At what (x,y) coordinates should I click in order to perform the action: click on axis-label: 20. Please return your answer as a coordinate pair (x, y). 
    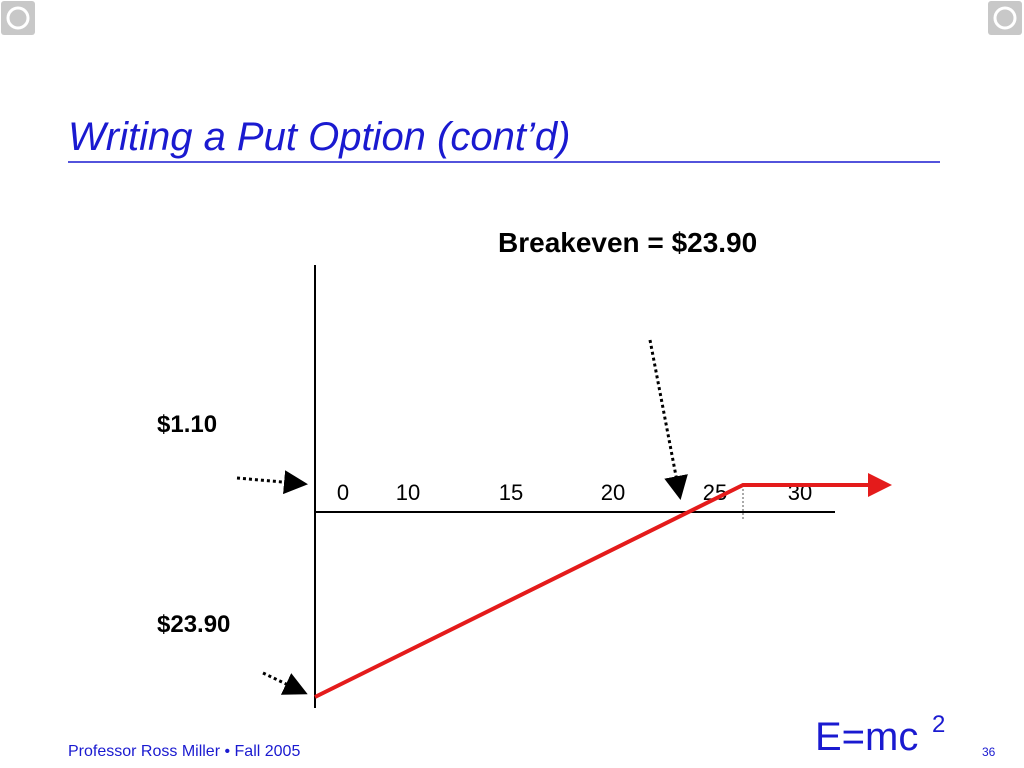
    Looking at the image, I should click on (613, 492).